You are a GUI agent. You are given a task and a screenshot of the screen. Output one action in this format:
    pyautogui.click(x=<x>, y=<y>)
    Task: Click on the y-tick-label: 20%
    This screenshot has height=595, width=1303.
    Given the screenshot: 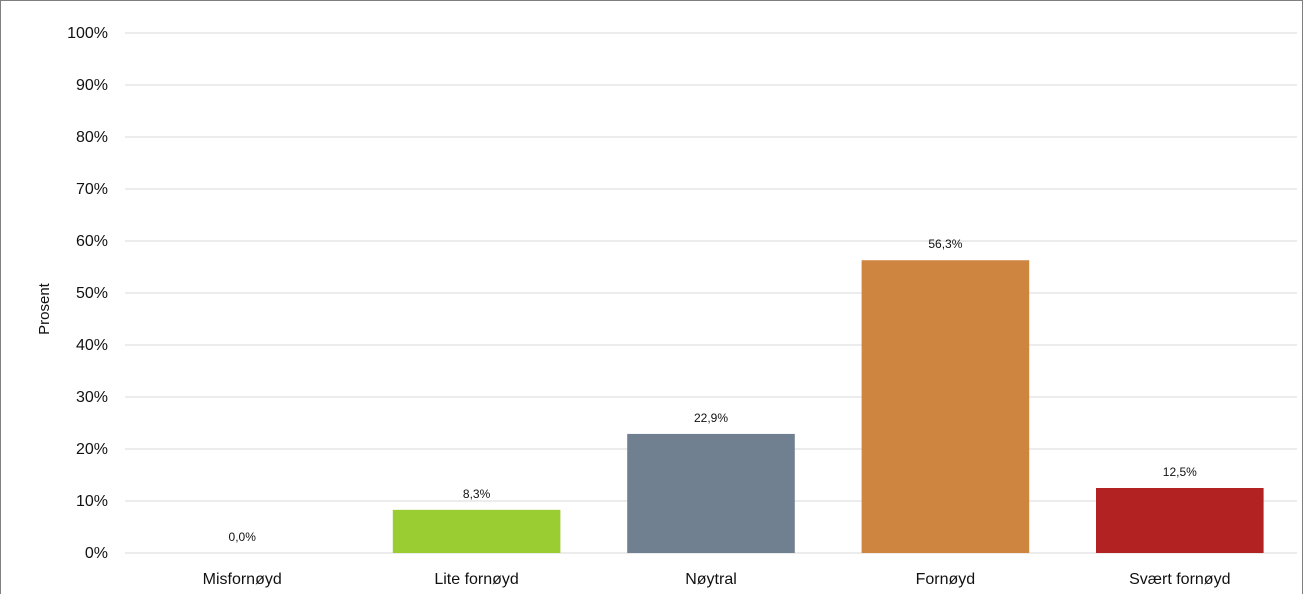 What is the action you would take?
    pyautogui.click(x=92, y=449)
    